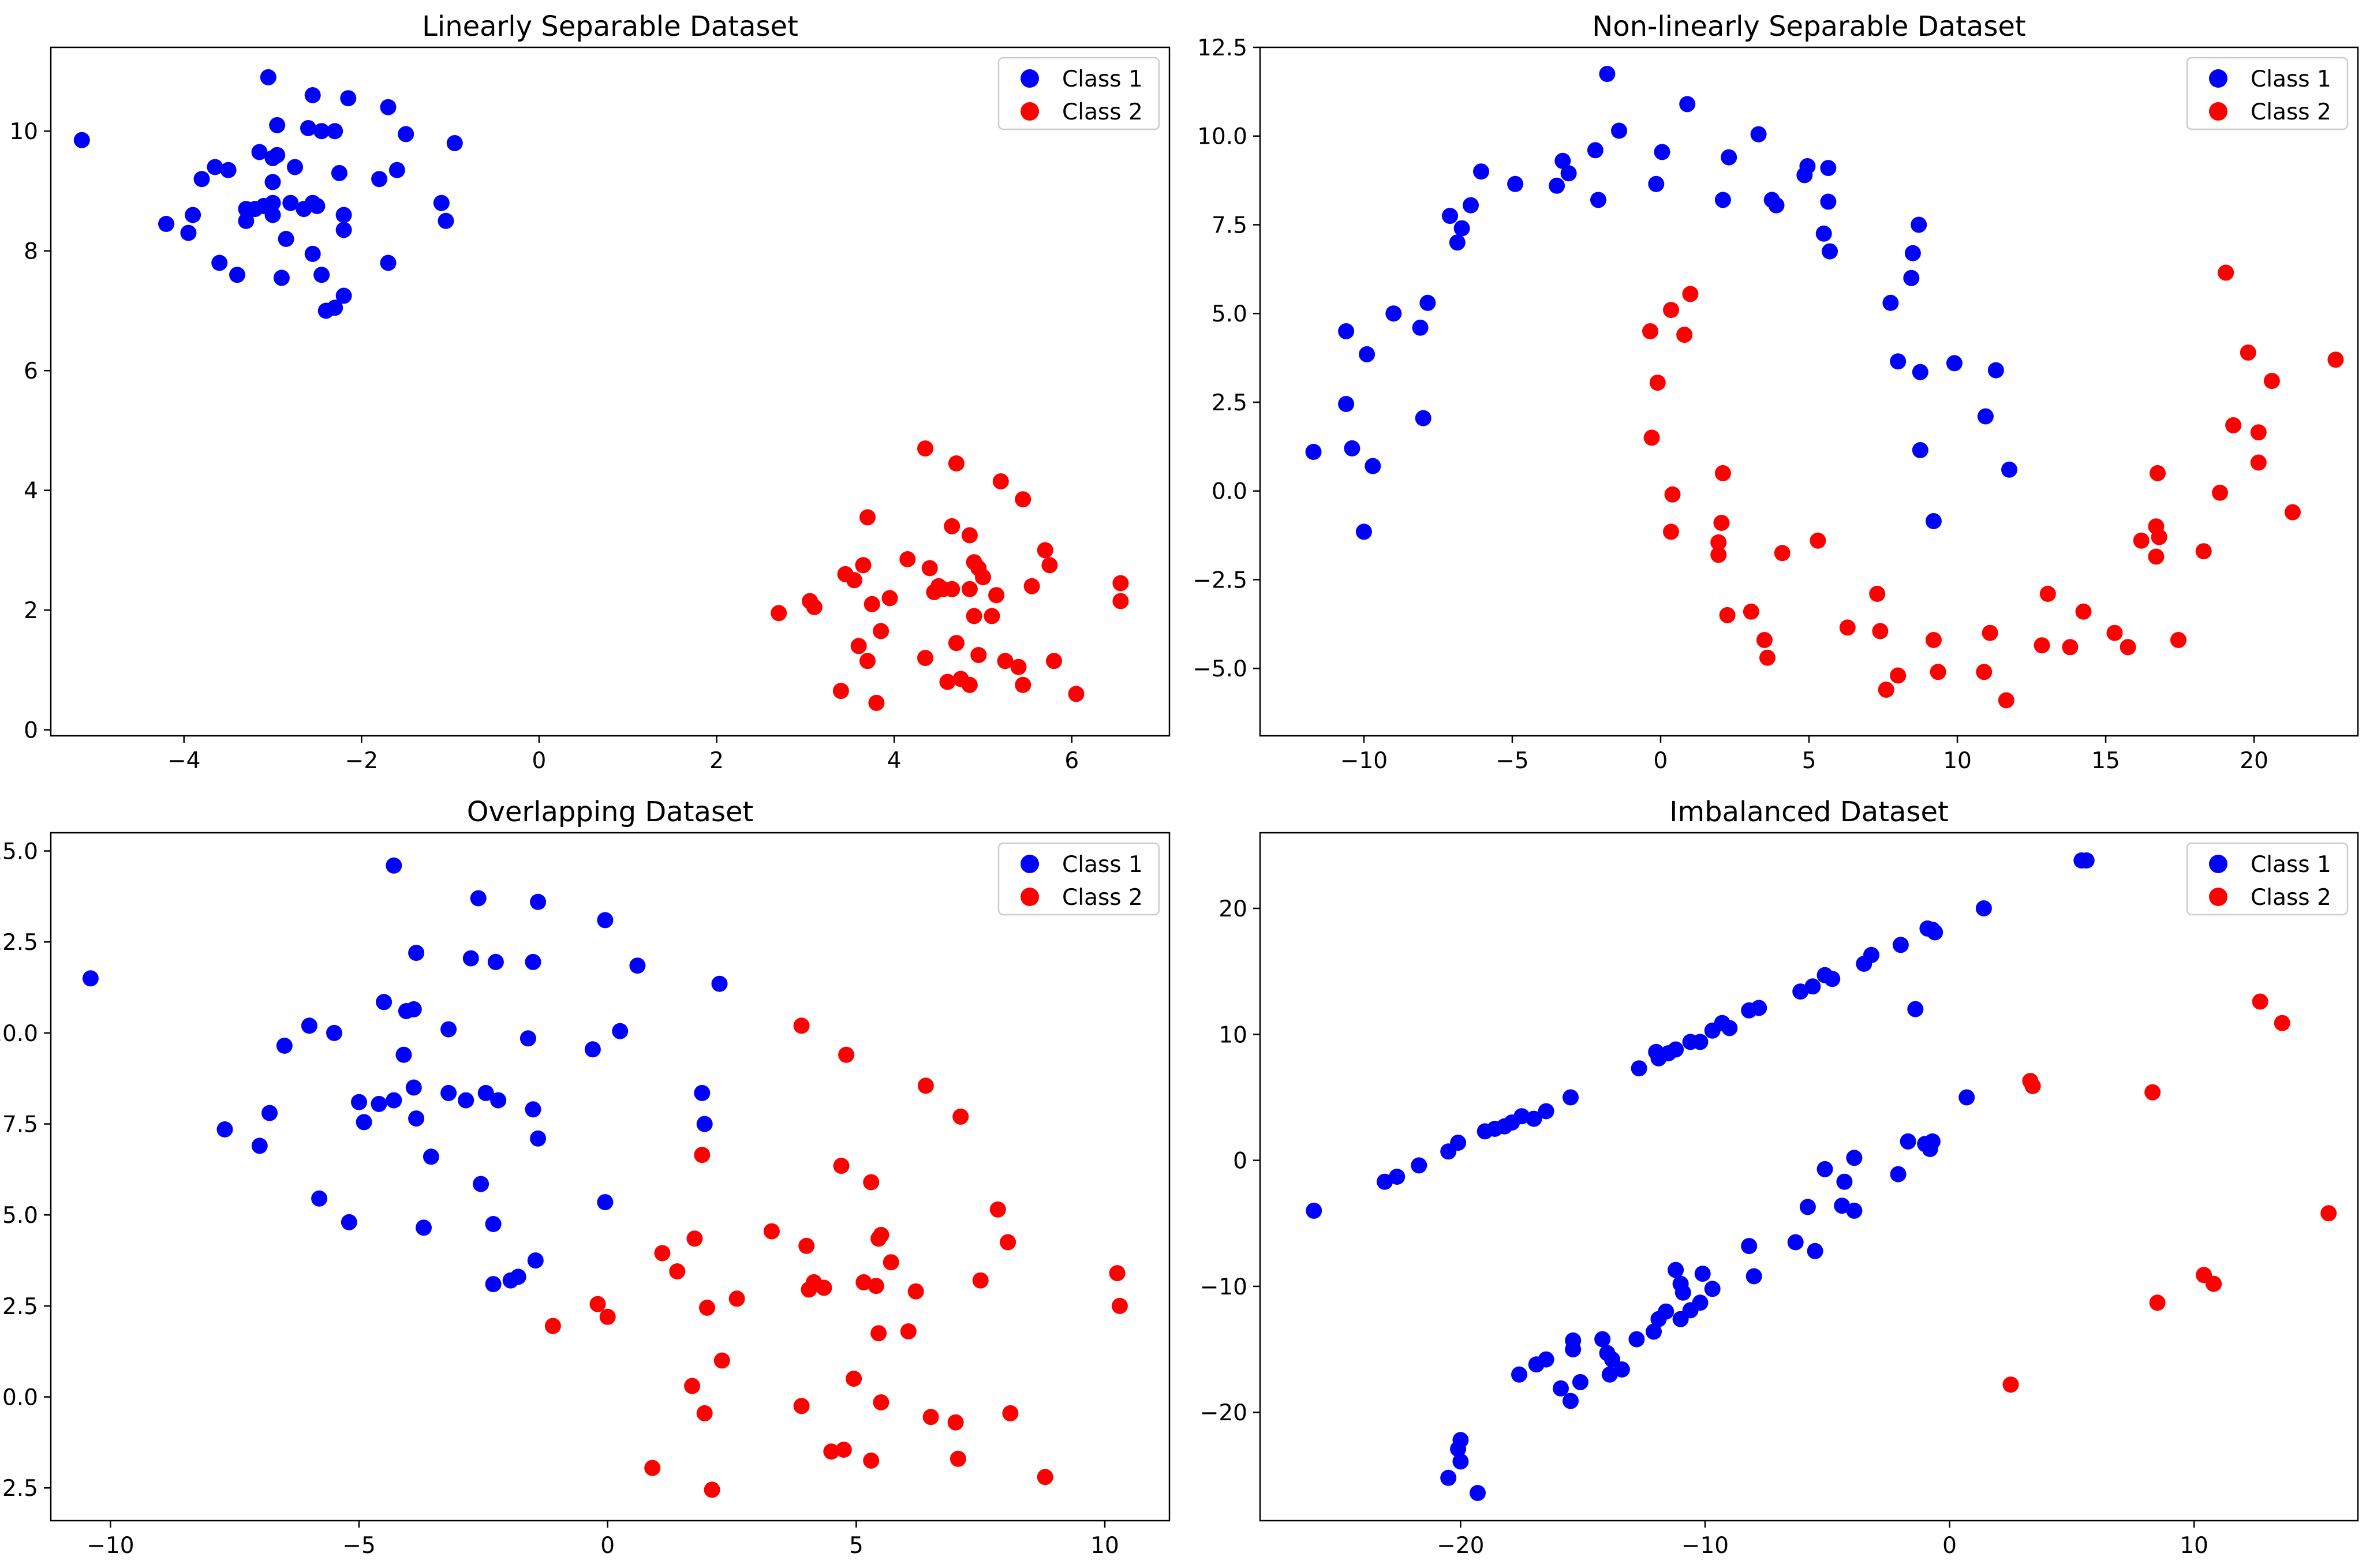  What do you see at coordinates (2194, 1546) in the screenshot?
I see `imbal-x-tick-label-3: 10` at bounding box center [2194, 1546].